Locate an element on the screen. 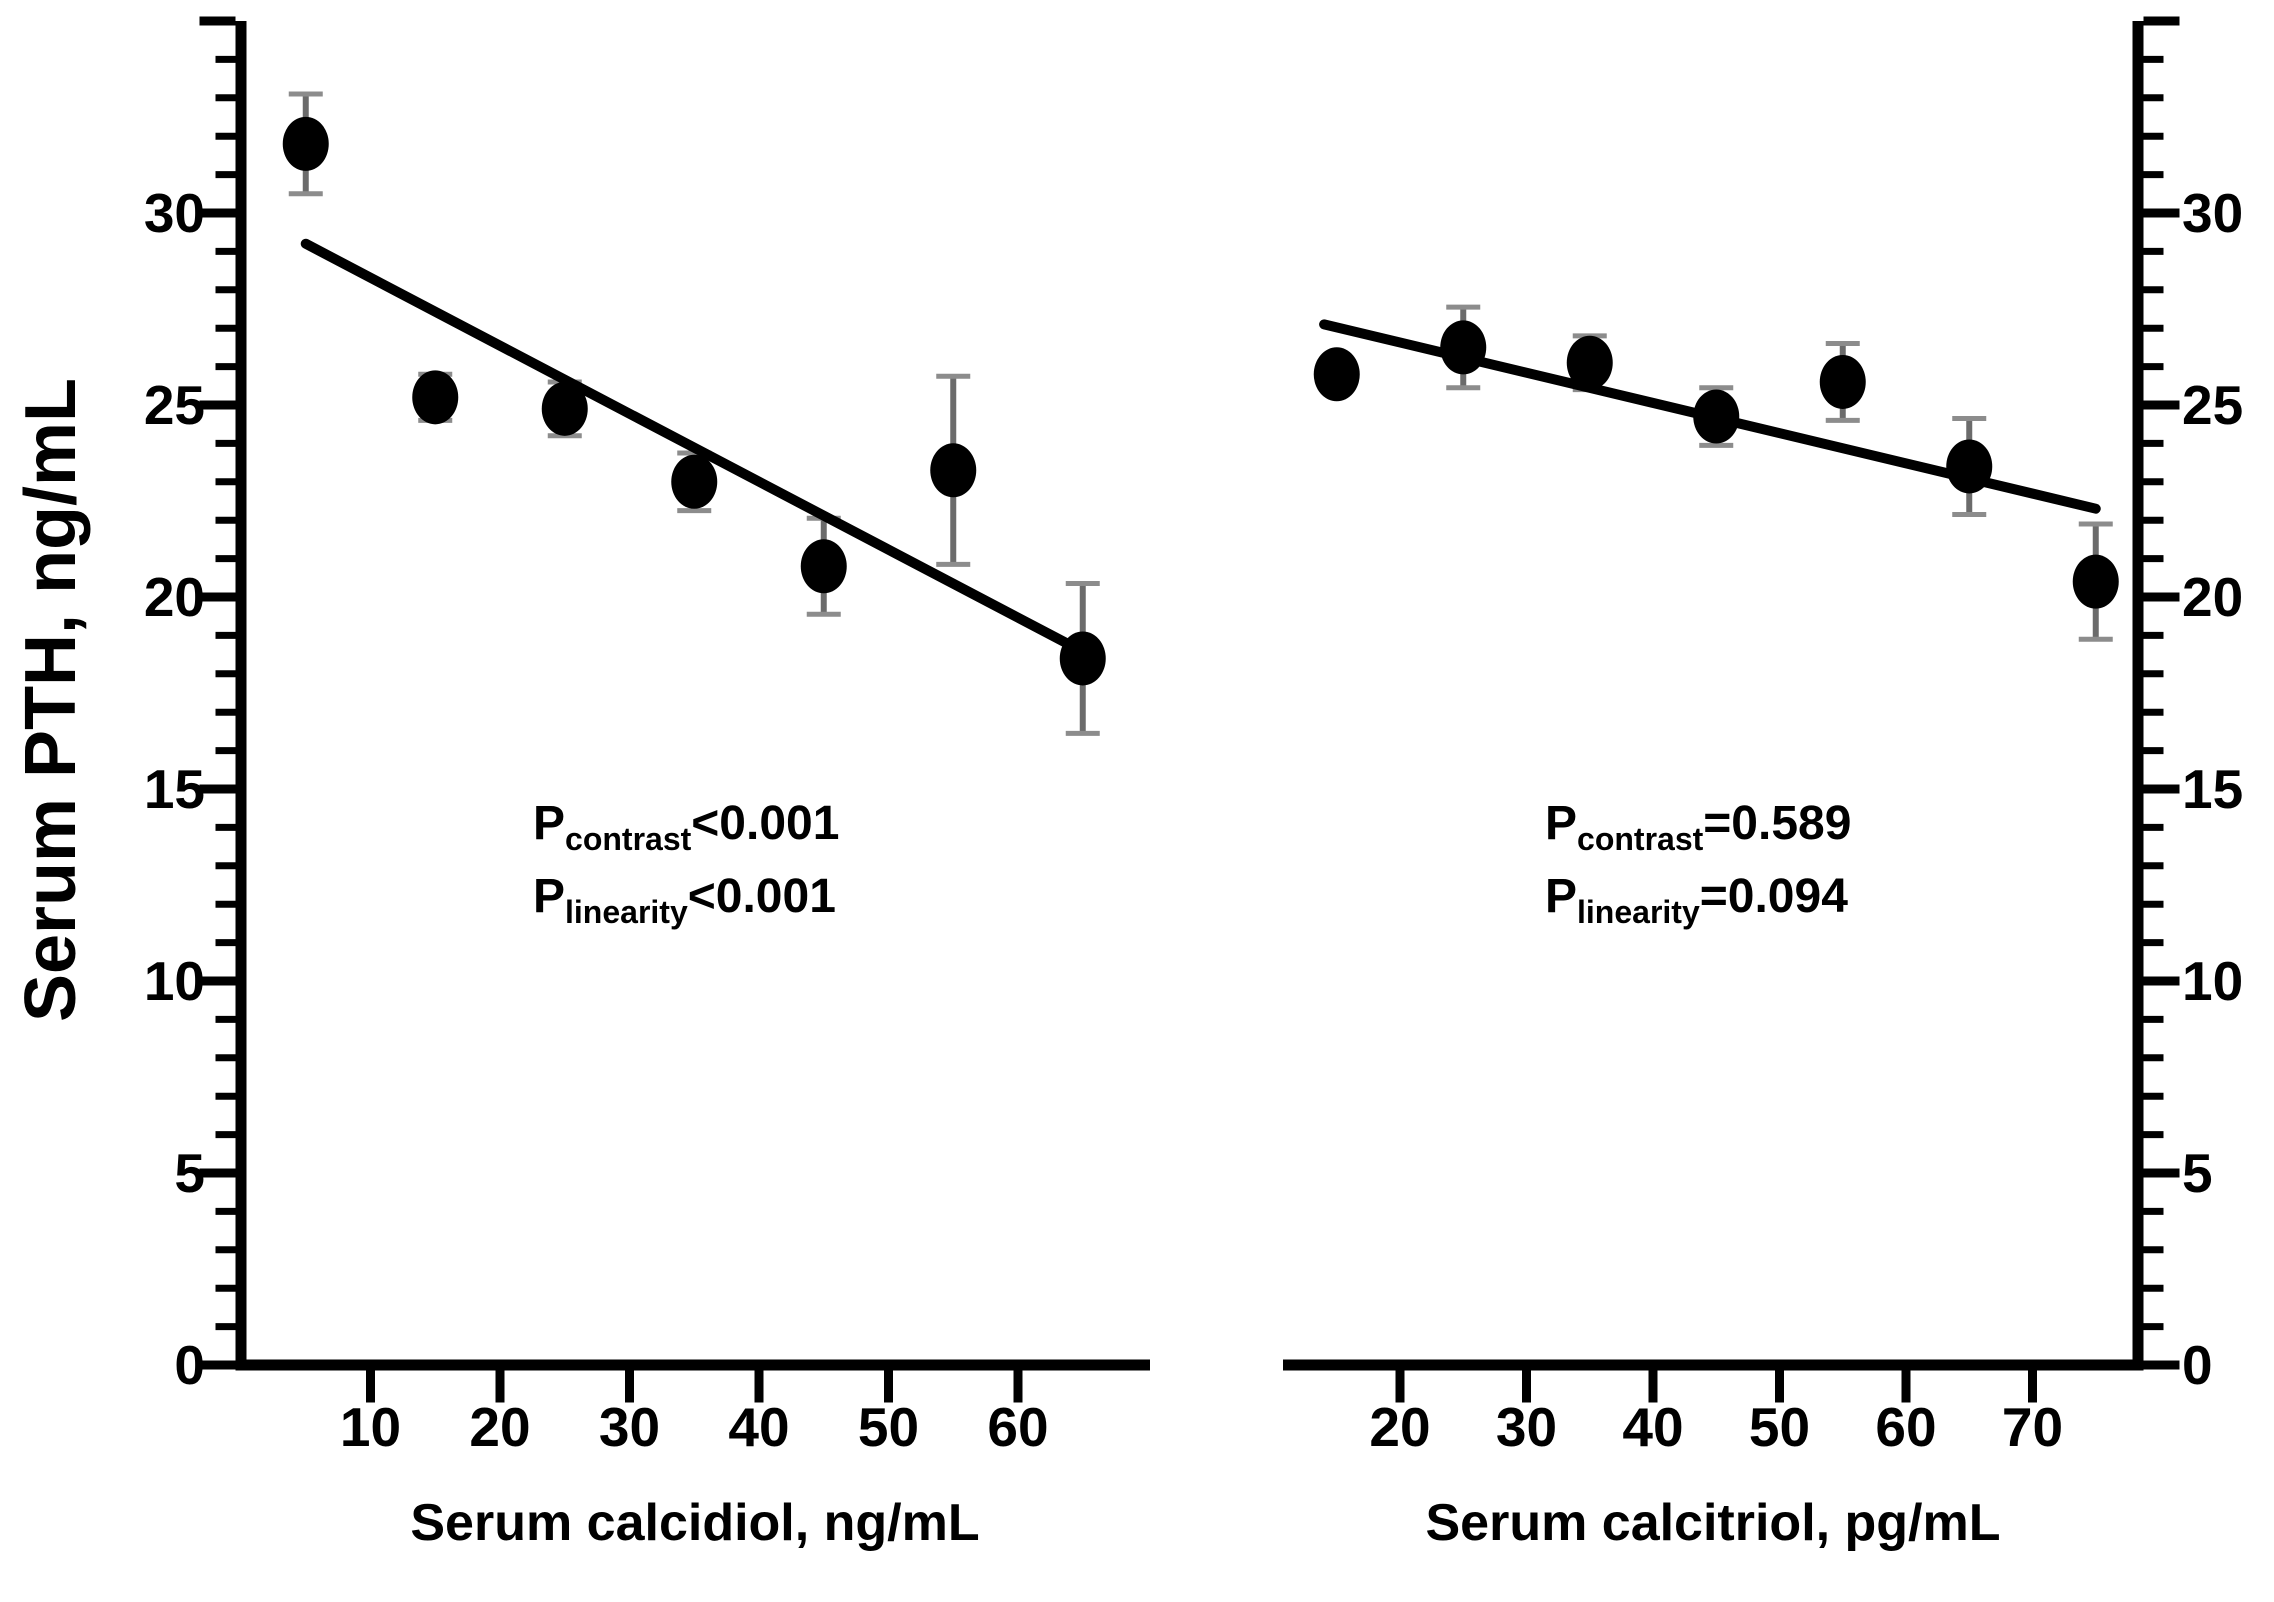 This screenshot has width=2274, height=1602. trend-line is located at coordinates (700, 451).